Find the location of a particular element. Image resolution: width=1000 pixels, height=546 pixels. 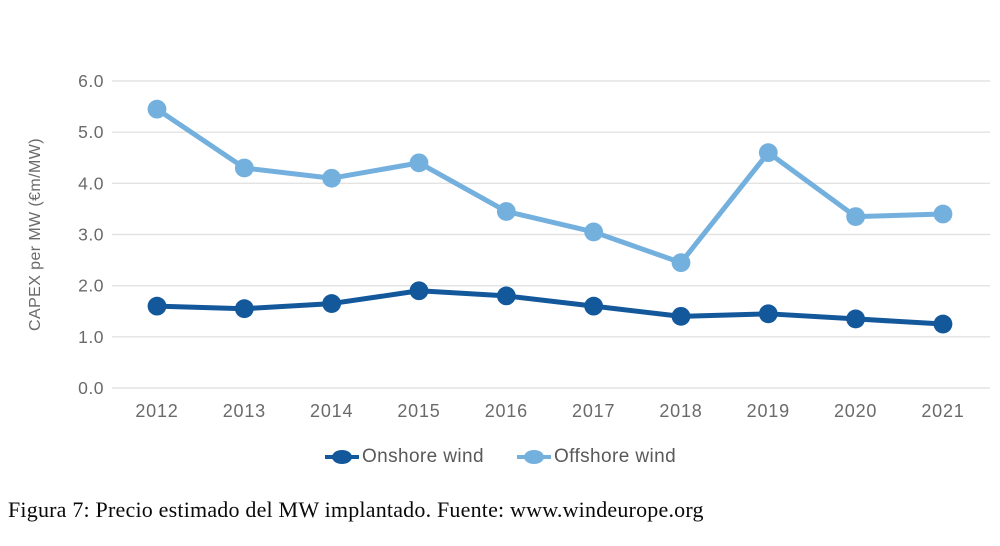

x-tick-label: 2014 is located at coordinates (331, 411).